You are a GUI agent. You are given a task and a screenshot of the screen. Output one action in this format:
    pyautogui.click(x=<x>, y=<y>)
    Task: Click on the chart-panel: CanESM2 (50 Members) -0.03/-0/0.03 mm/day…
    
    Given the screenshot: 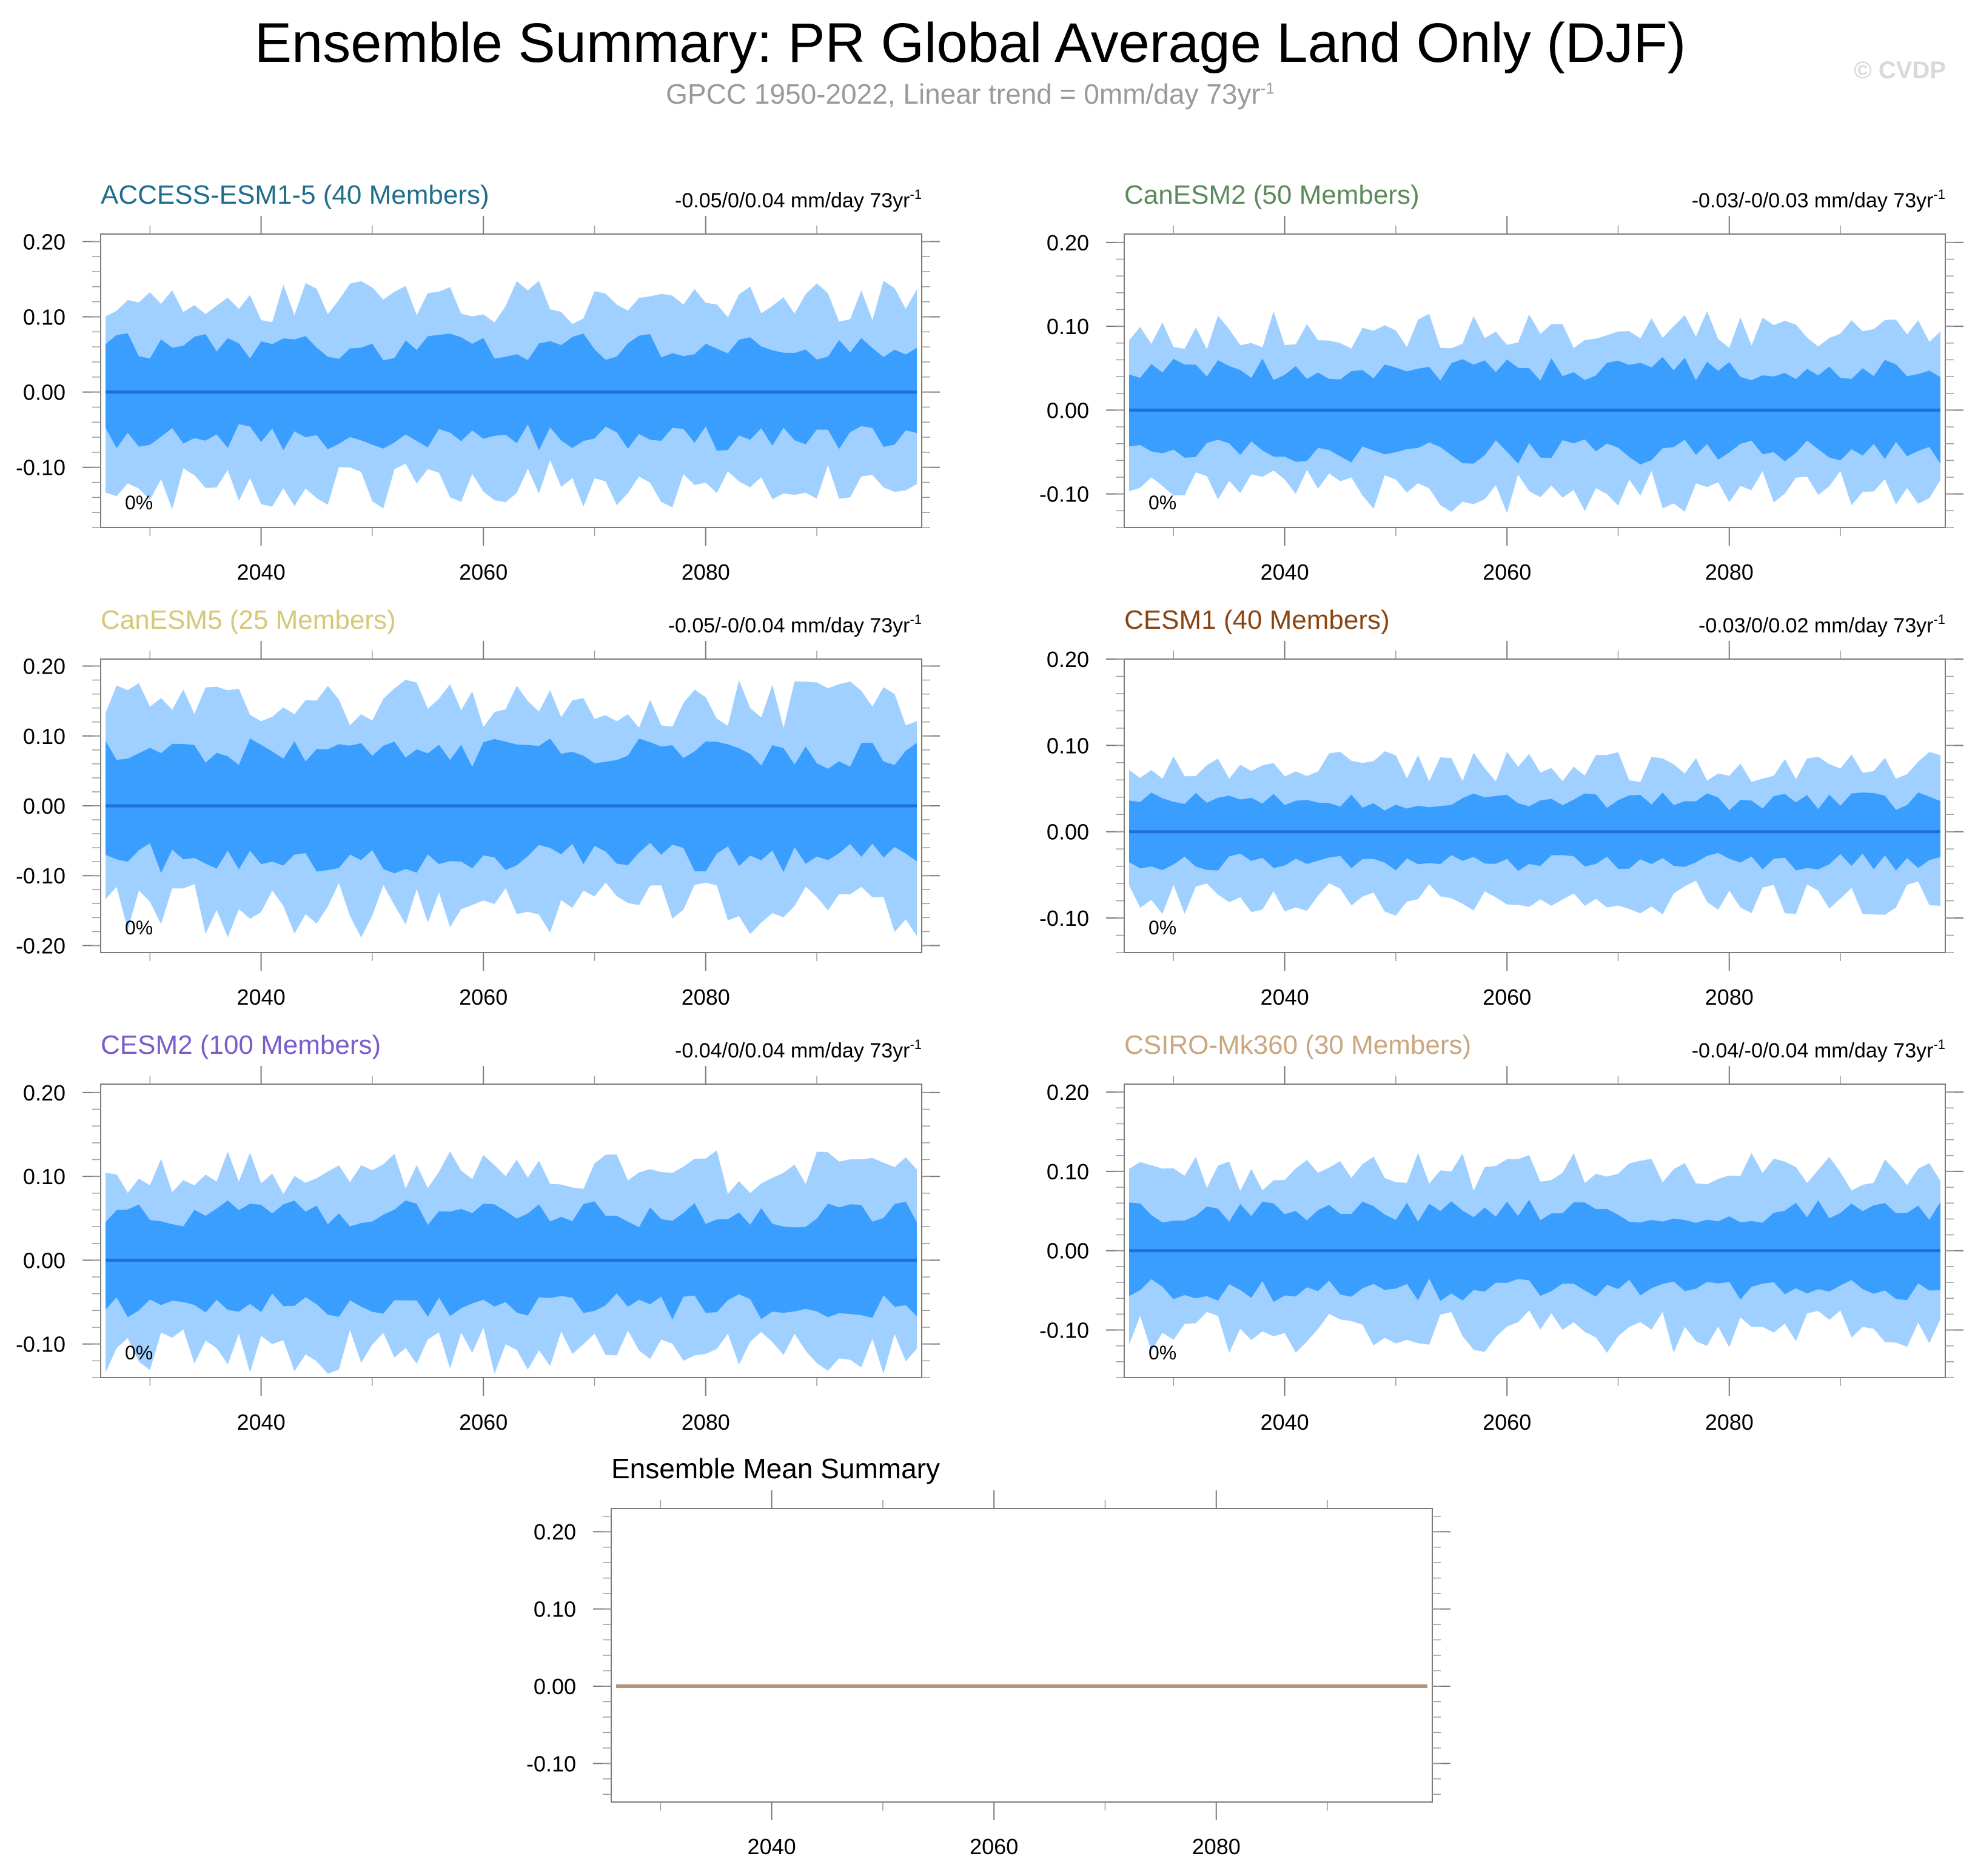 What is the action you would take?
    pyautogui.click(x=1501, y=382)
    